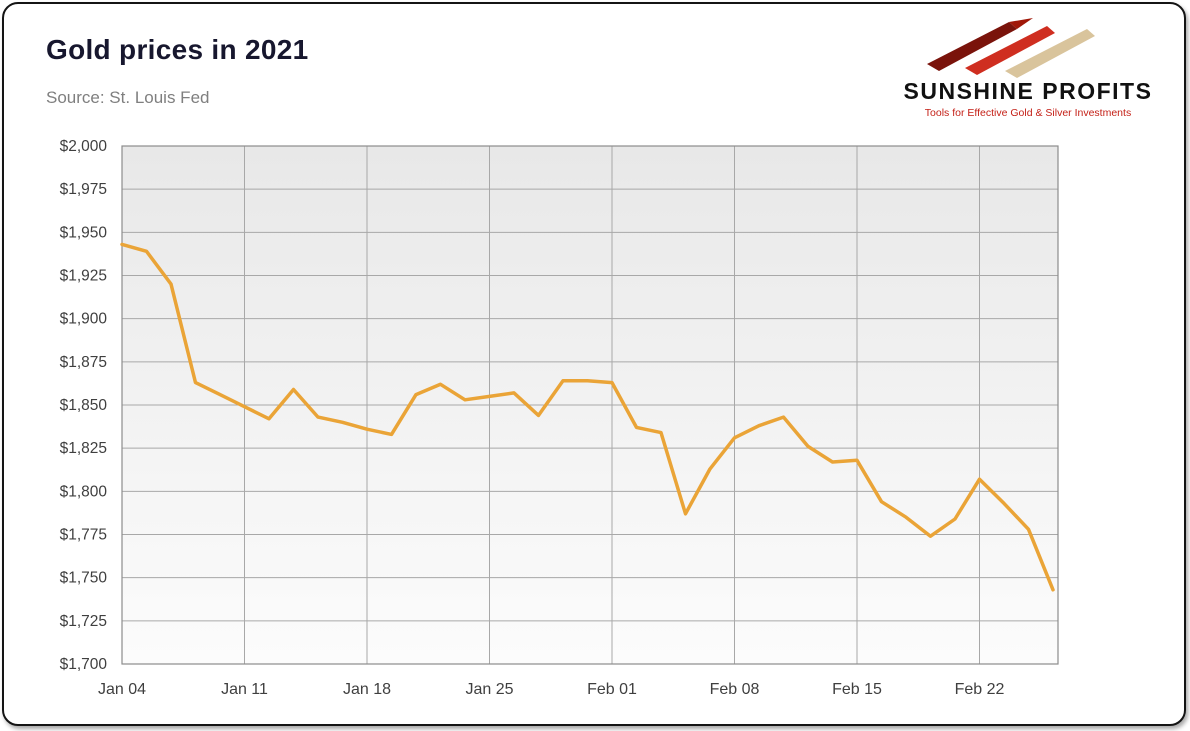 The height and width of the screenshot is (731, 1190). Describe the element at coordinates (367, 689) in the screenshot. I see `x-axis-tick-label: Jan 18` at that location.